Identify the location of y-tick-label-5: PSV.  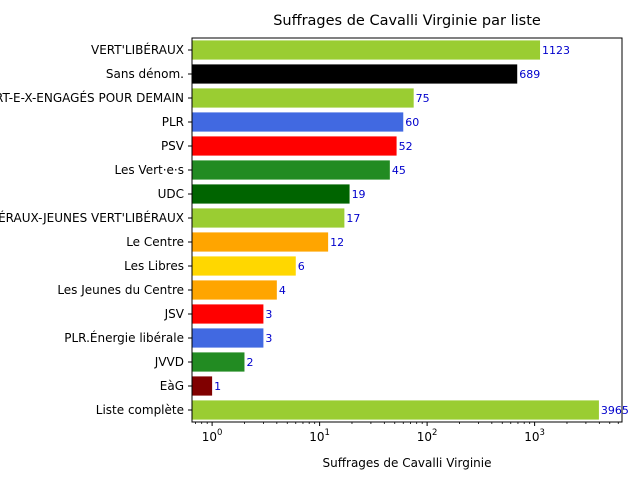
(173, 146).